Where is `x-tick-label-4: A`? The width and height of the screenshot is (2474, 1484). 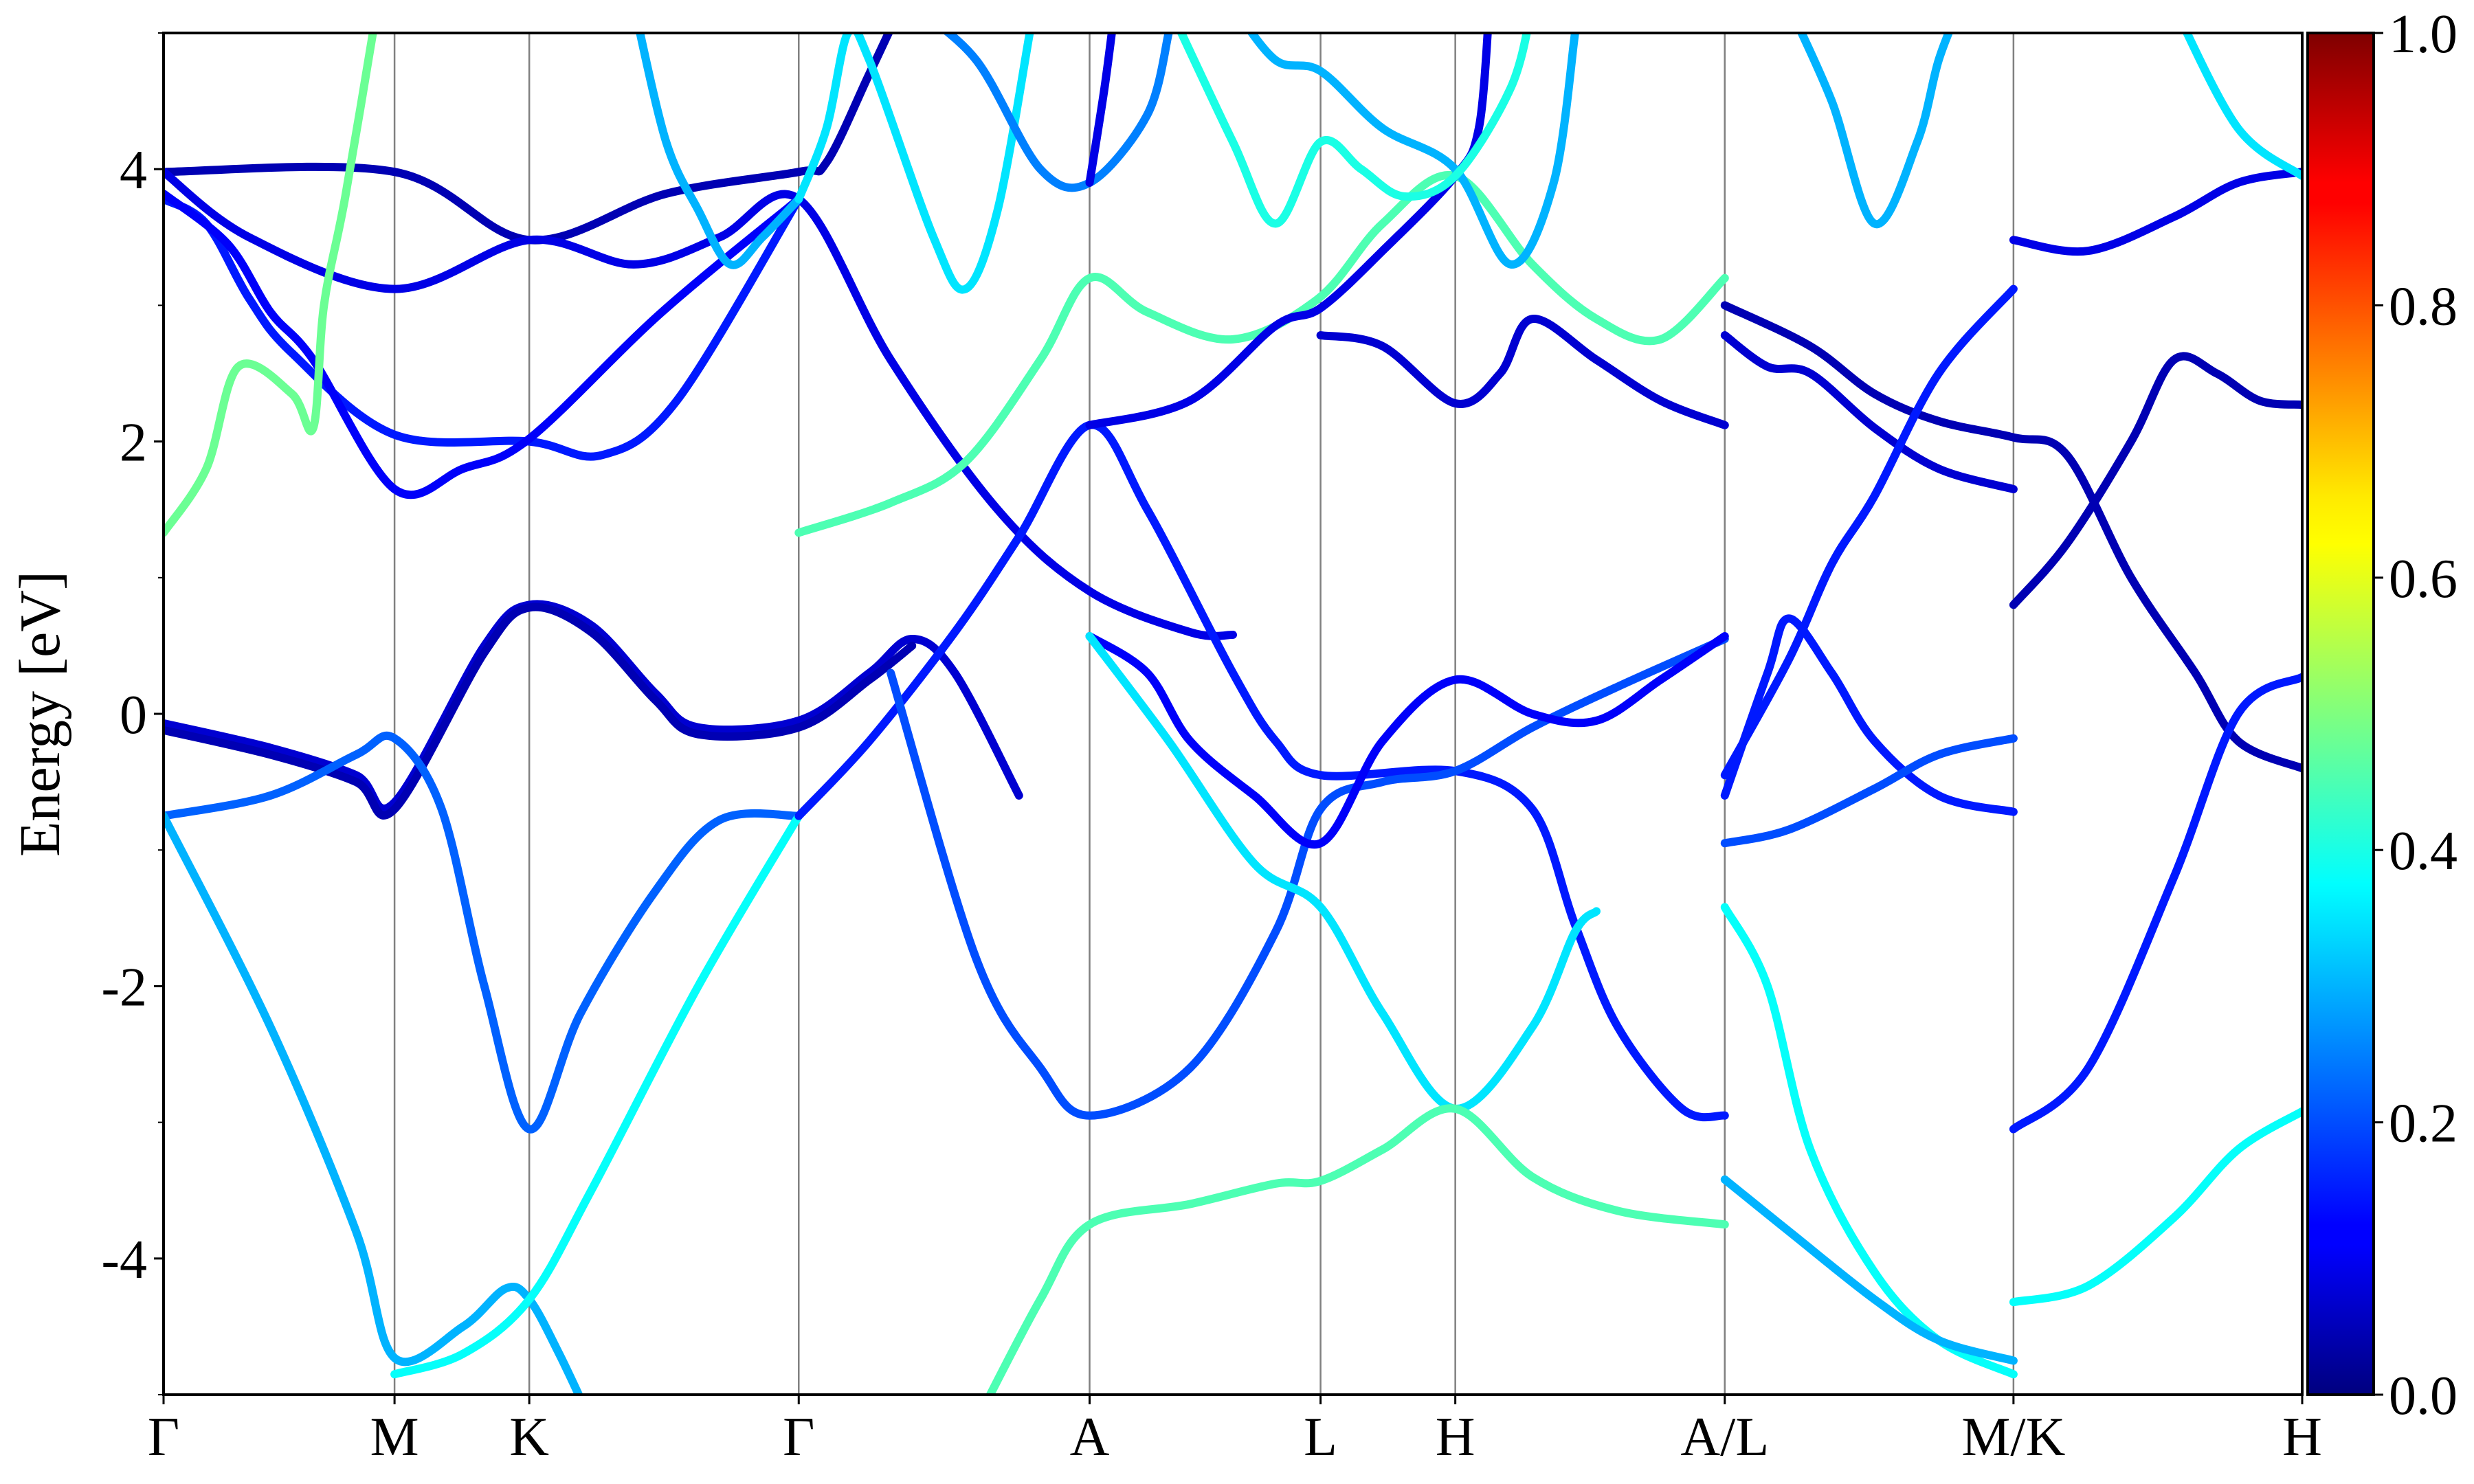 x-tick-label-4: A is located at coordinates (1090, 1437).